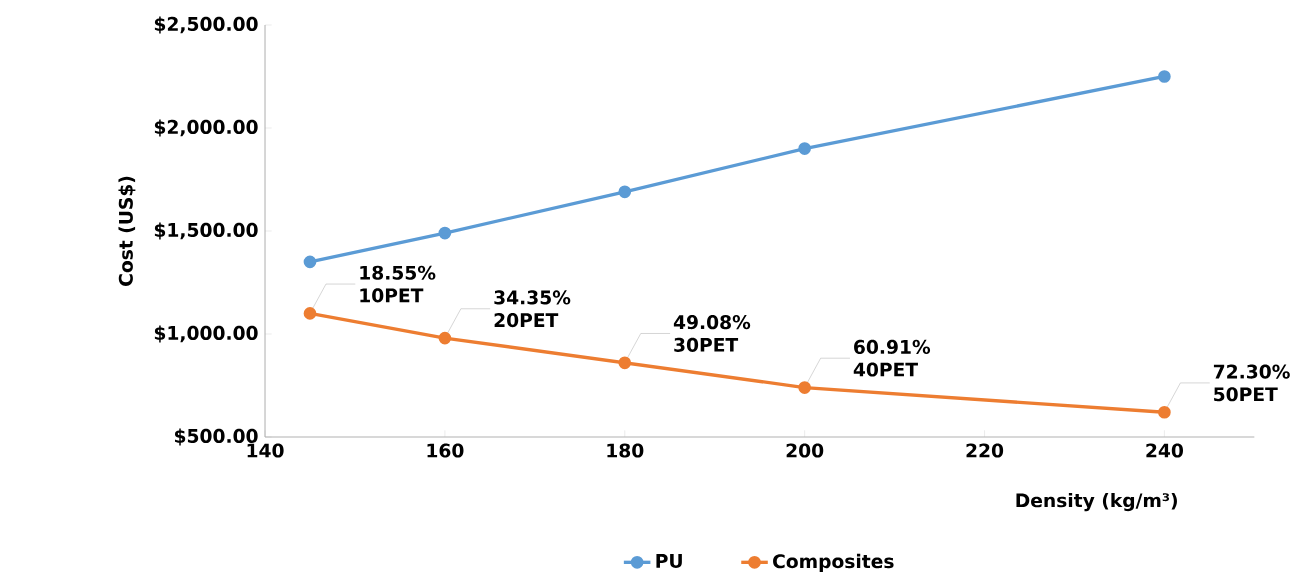 The width and height of the screenshot is (1308, 577). I want to click on annotation: 72.30% 50PET, so click(1251, 383).